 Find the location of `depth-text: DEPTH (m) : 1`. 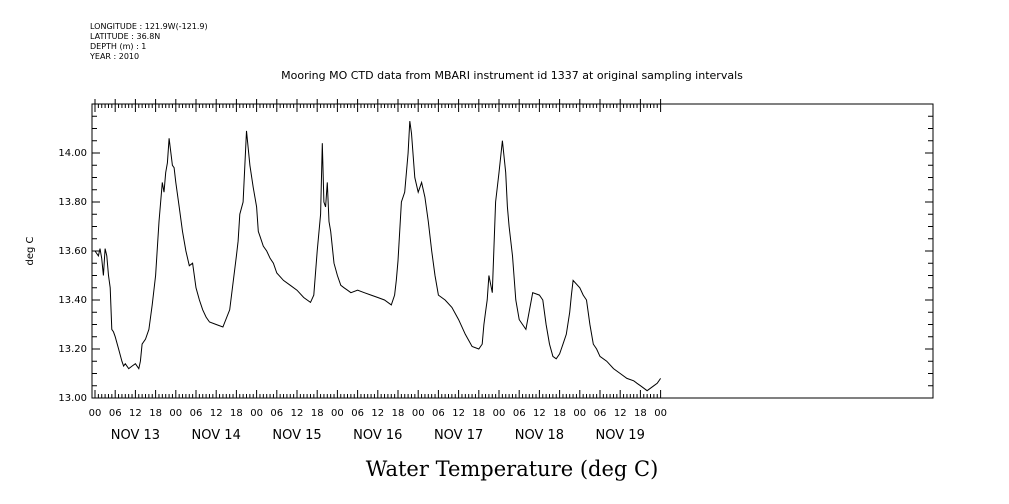

depth-text: DEPTH (m) : 1 is located at coordinates (118, 46).